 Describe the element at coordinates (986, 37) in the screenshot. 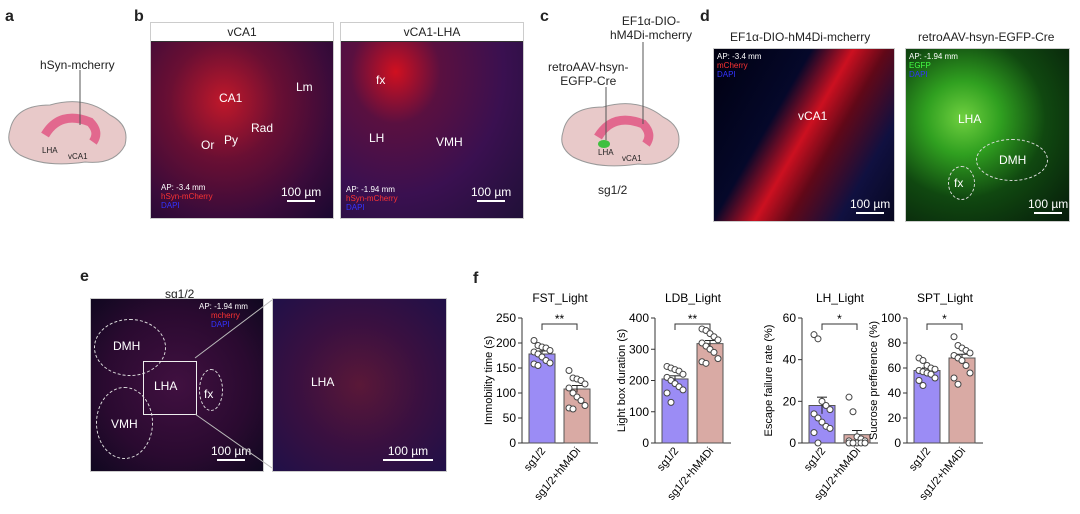

I see `image-title: retroAAV-hsyn-EGFP-Cre` at that location.